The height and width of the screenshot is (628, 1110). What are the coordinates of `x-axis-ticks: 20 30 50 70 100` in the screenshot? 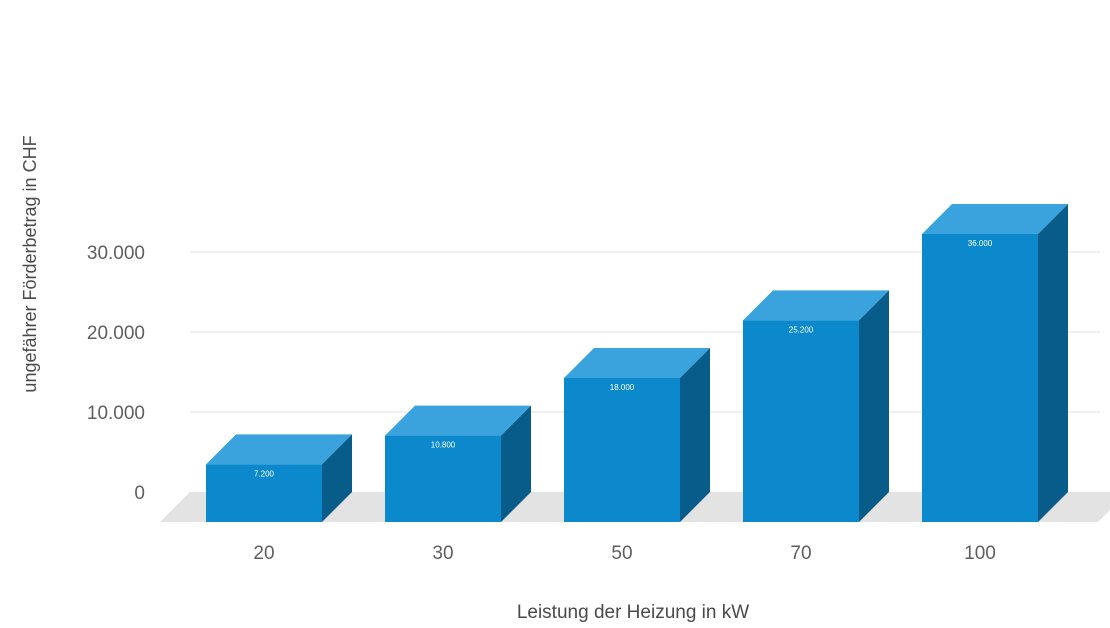 It's located at (624, 553).